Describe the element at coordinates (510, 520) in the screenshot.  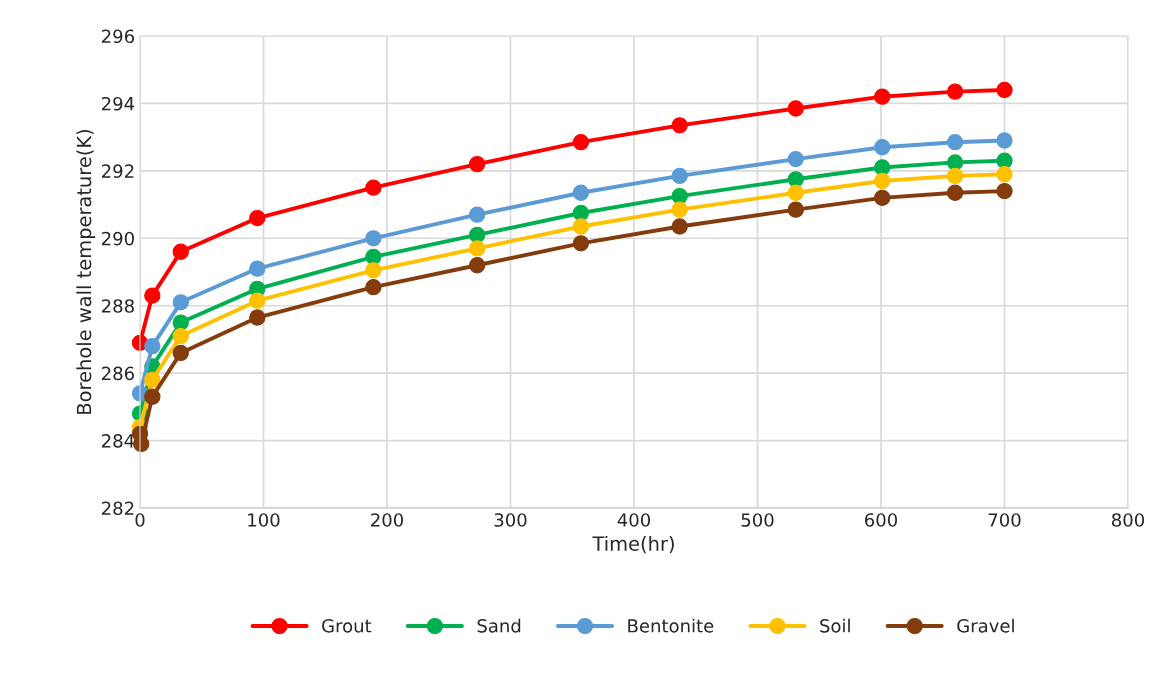
I see `x-tick-label: 300` at that location.